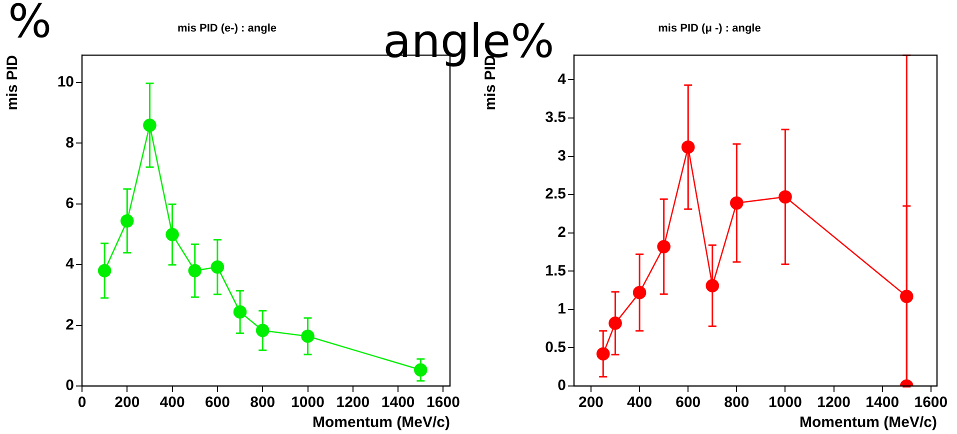 This screenshot has width=957, height=434. Describe the element at coordinates (70, 143) in the screenshot. I see `y-tick-label: 8` at that location.